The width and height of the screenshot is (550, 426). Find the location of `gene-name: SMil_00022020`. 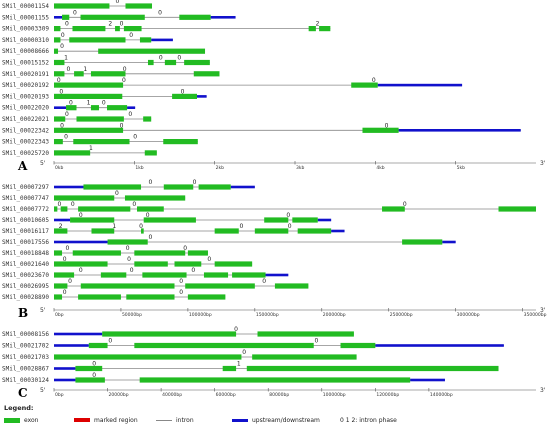

gene-name: SMil_00022020 is located at coordinates (25, 108).